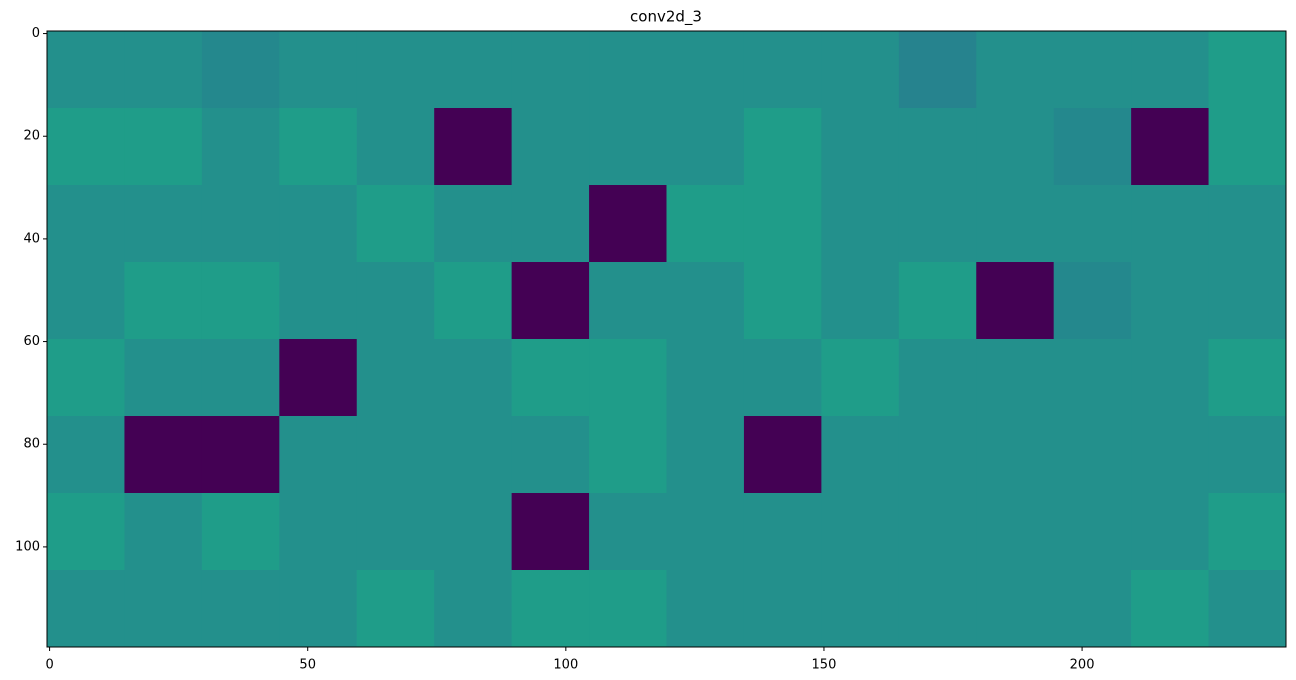 This screenshot has width=1296, height=680. I want to click on y-tick-label: 80, so click(31, 444).